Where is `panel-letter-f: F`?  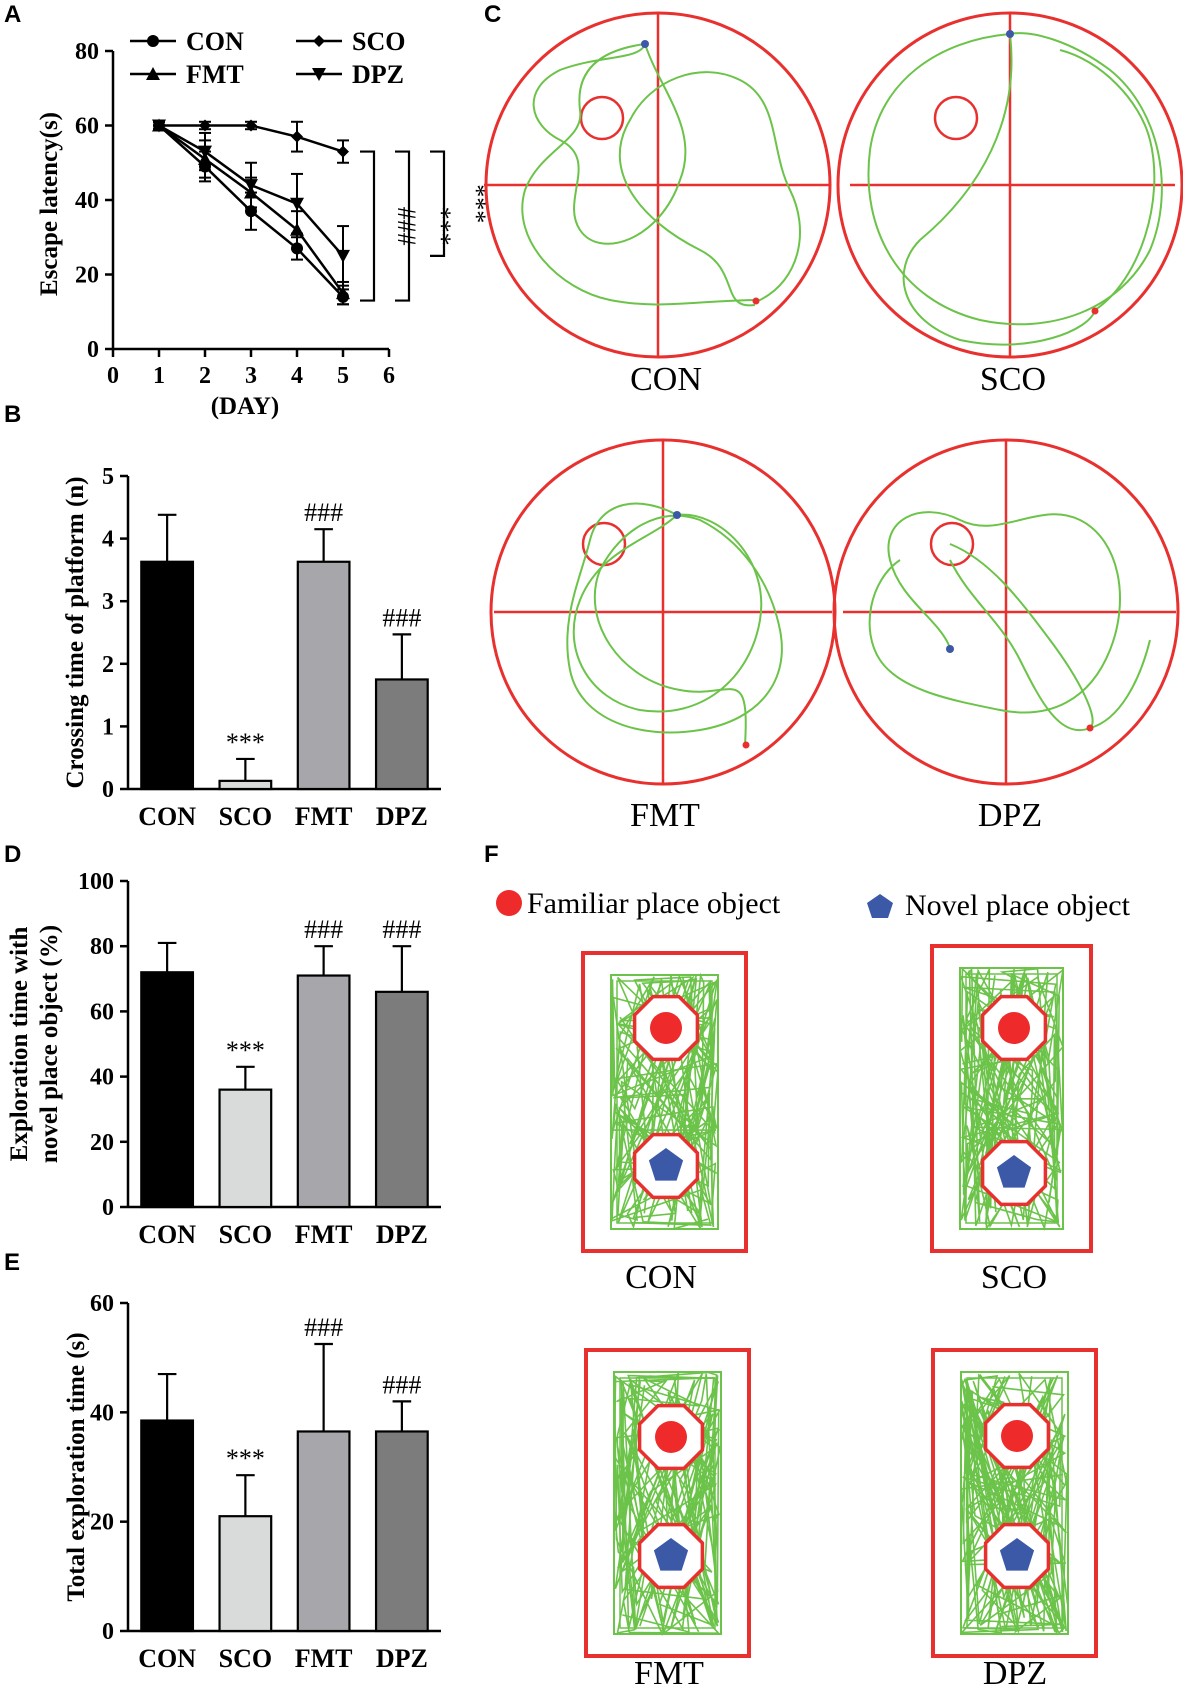 panel-letter-f: F is located at coordinates (491, 854).